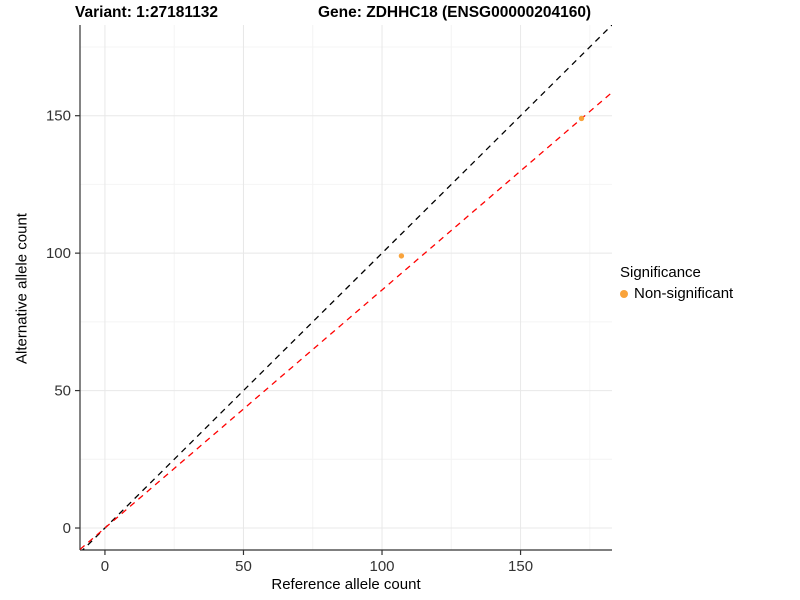 This screenshot has width=800, height=600. Describe the element at coordinates (243, 566) in the screenshot. I see `x-tick-label: 50` at that location.